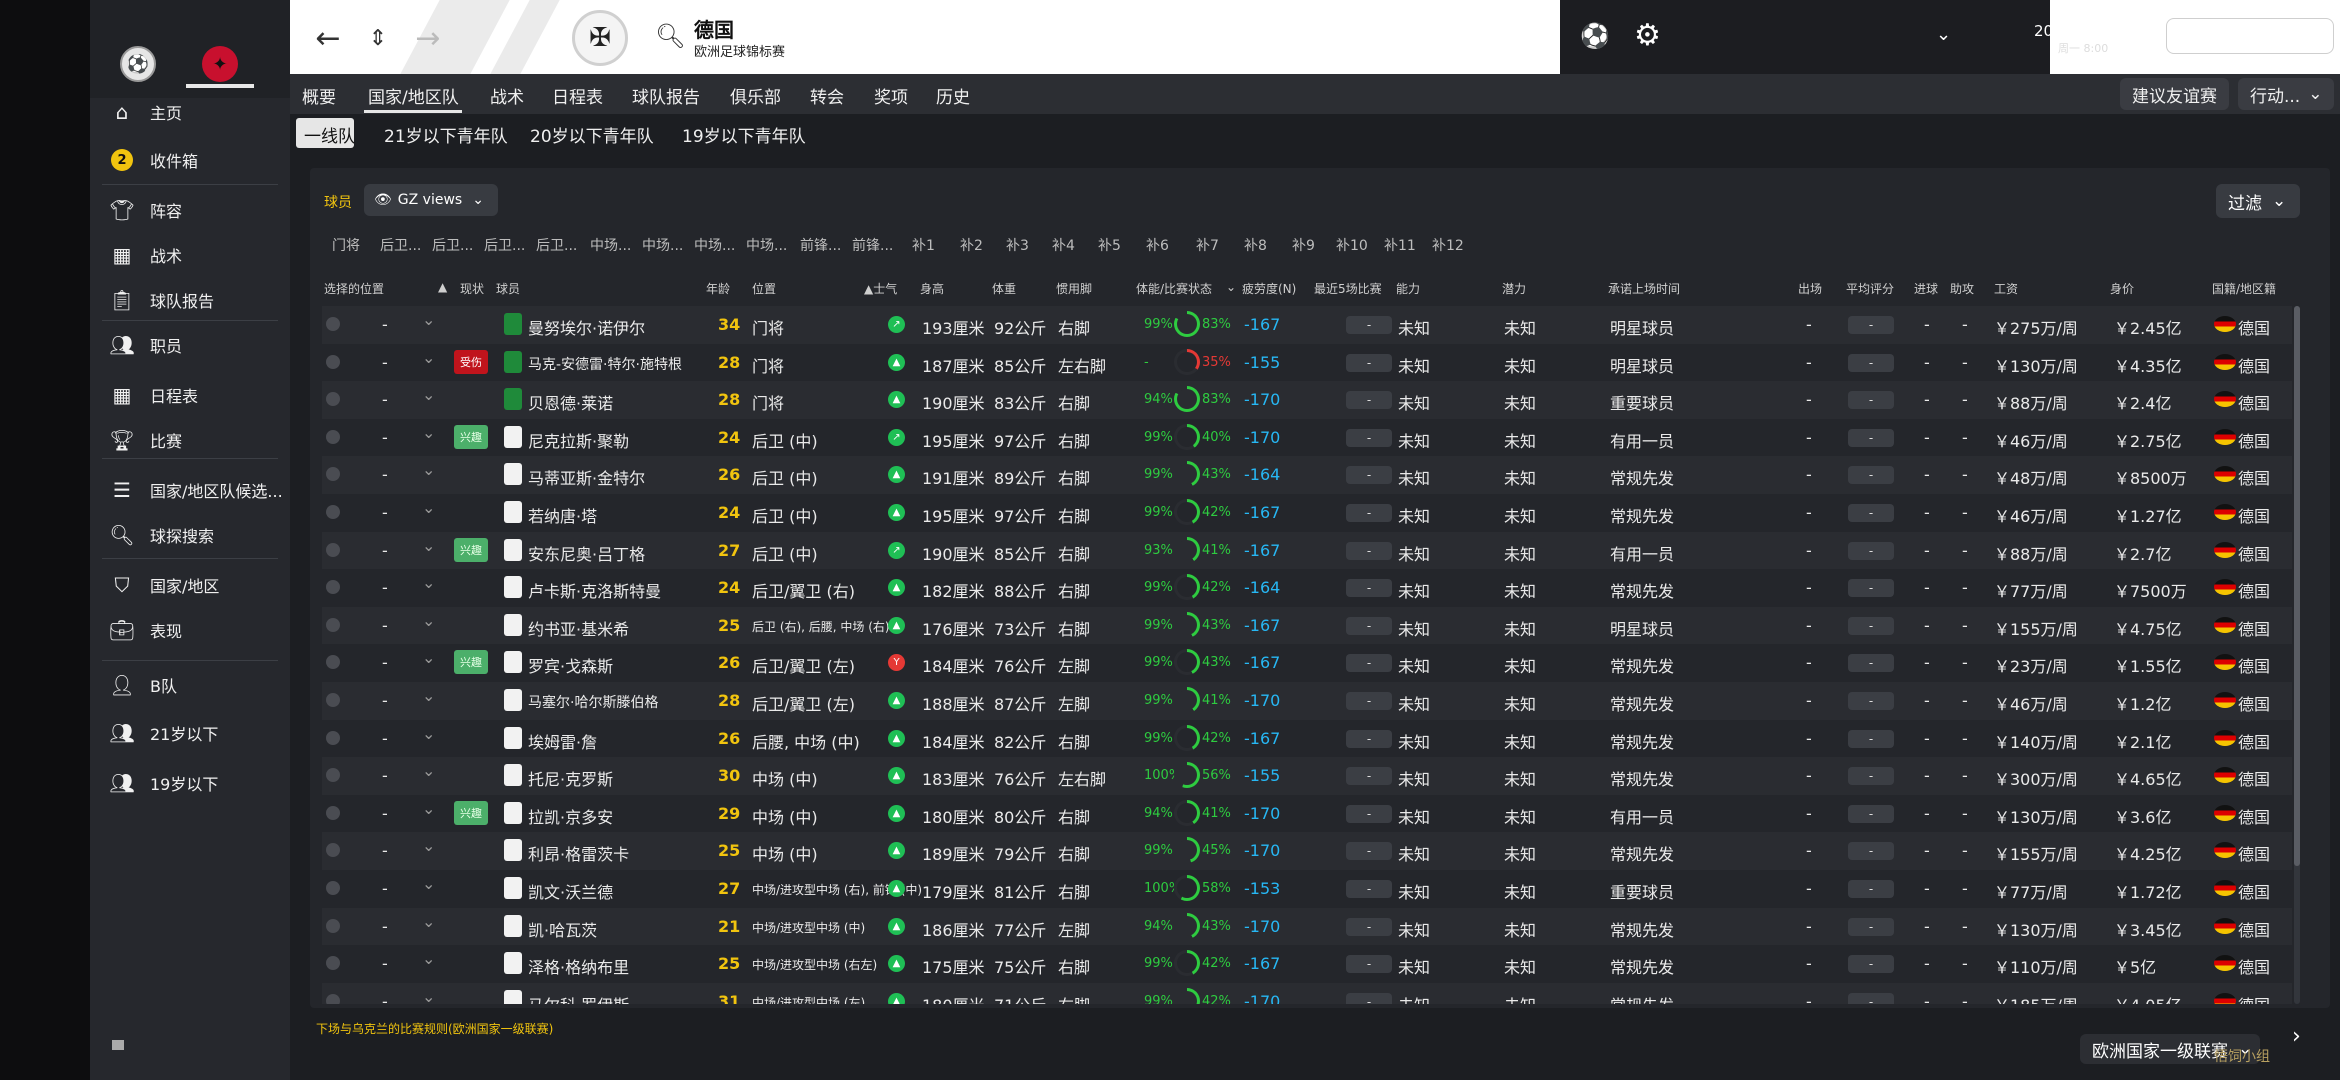 Image resolution: width=2340 pixels, height=1080 pixels. What do you see at coordinates (1207, 246) in the screenshot?
I see `position-filter-17: 补7` at bounding box center [1207, 246].